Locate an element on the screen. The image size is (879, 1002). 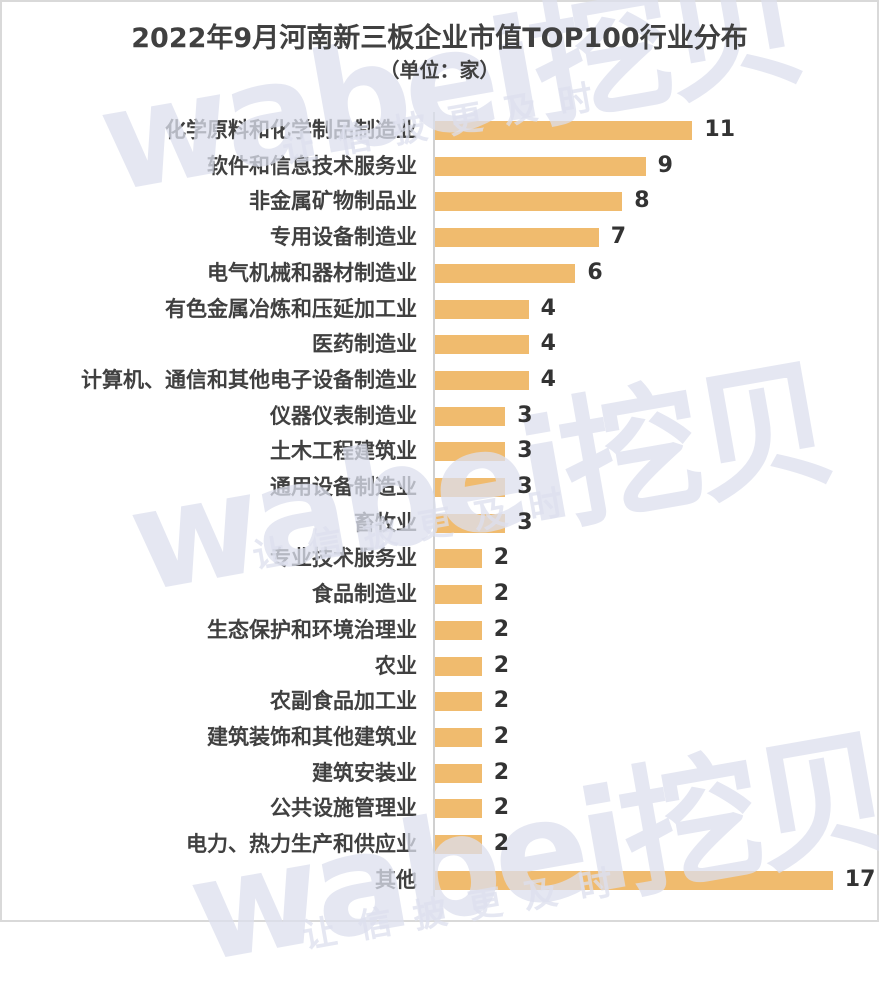
bar-row: 专用设备制造业 7 is located at coordinates (439, 237).